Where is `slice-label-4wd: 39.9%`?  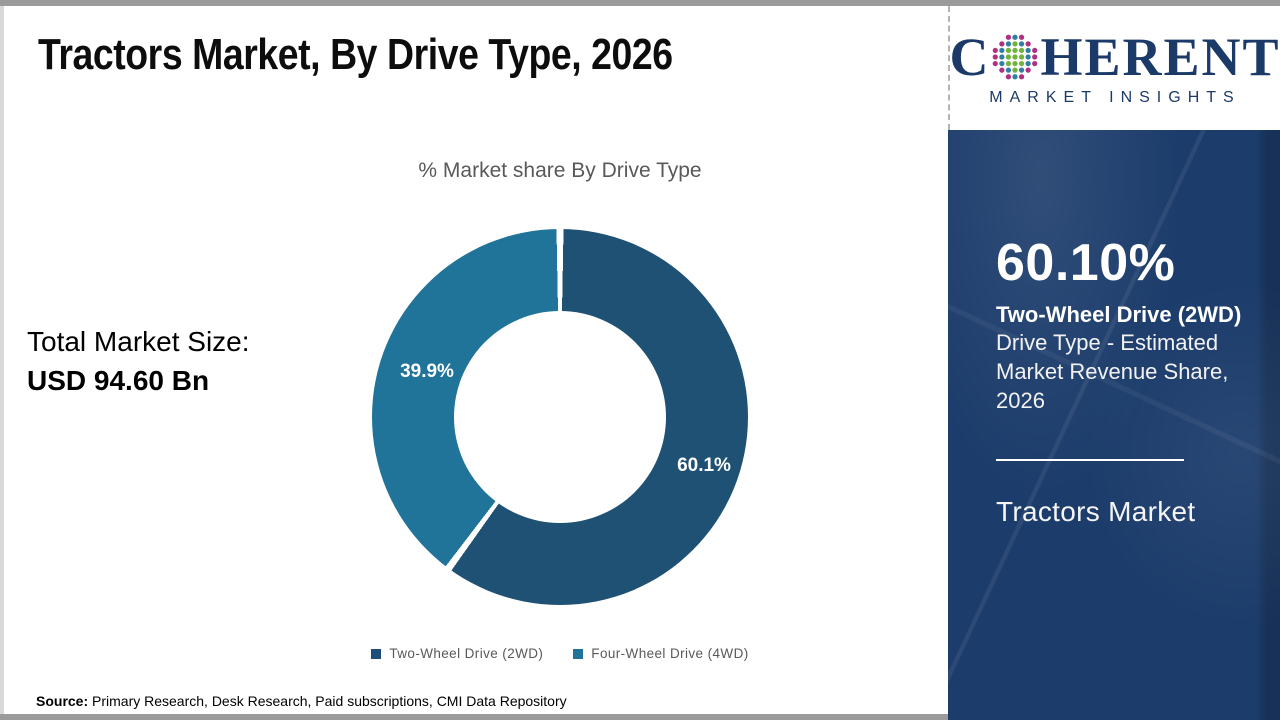 slice-label-4wd: 39.9% is located at coordinates (427, 371).